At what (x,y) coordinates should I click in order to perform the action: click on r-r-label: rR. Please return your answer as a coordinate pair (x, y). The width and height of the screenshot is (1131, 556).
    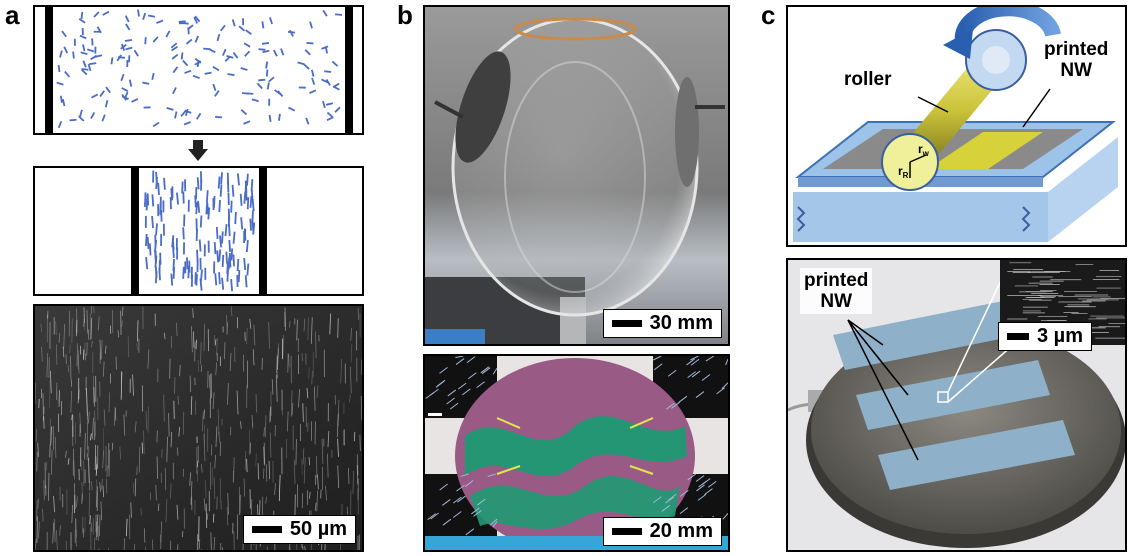
    Looking at the image, I should click on (903, 172).